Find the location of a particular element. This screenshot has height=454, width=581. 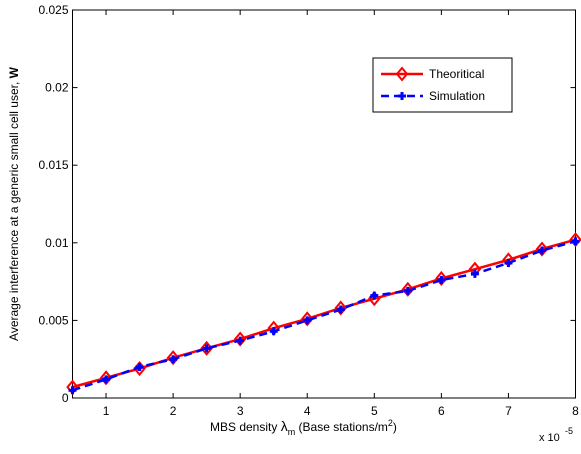

y-tick-label: 0 is located at coordinates (65, 398).